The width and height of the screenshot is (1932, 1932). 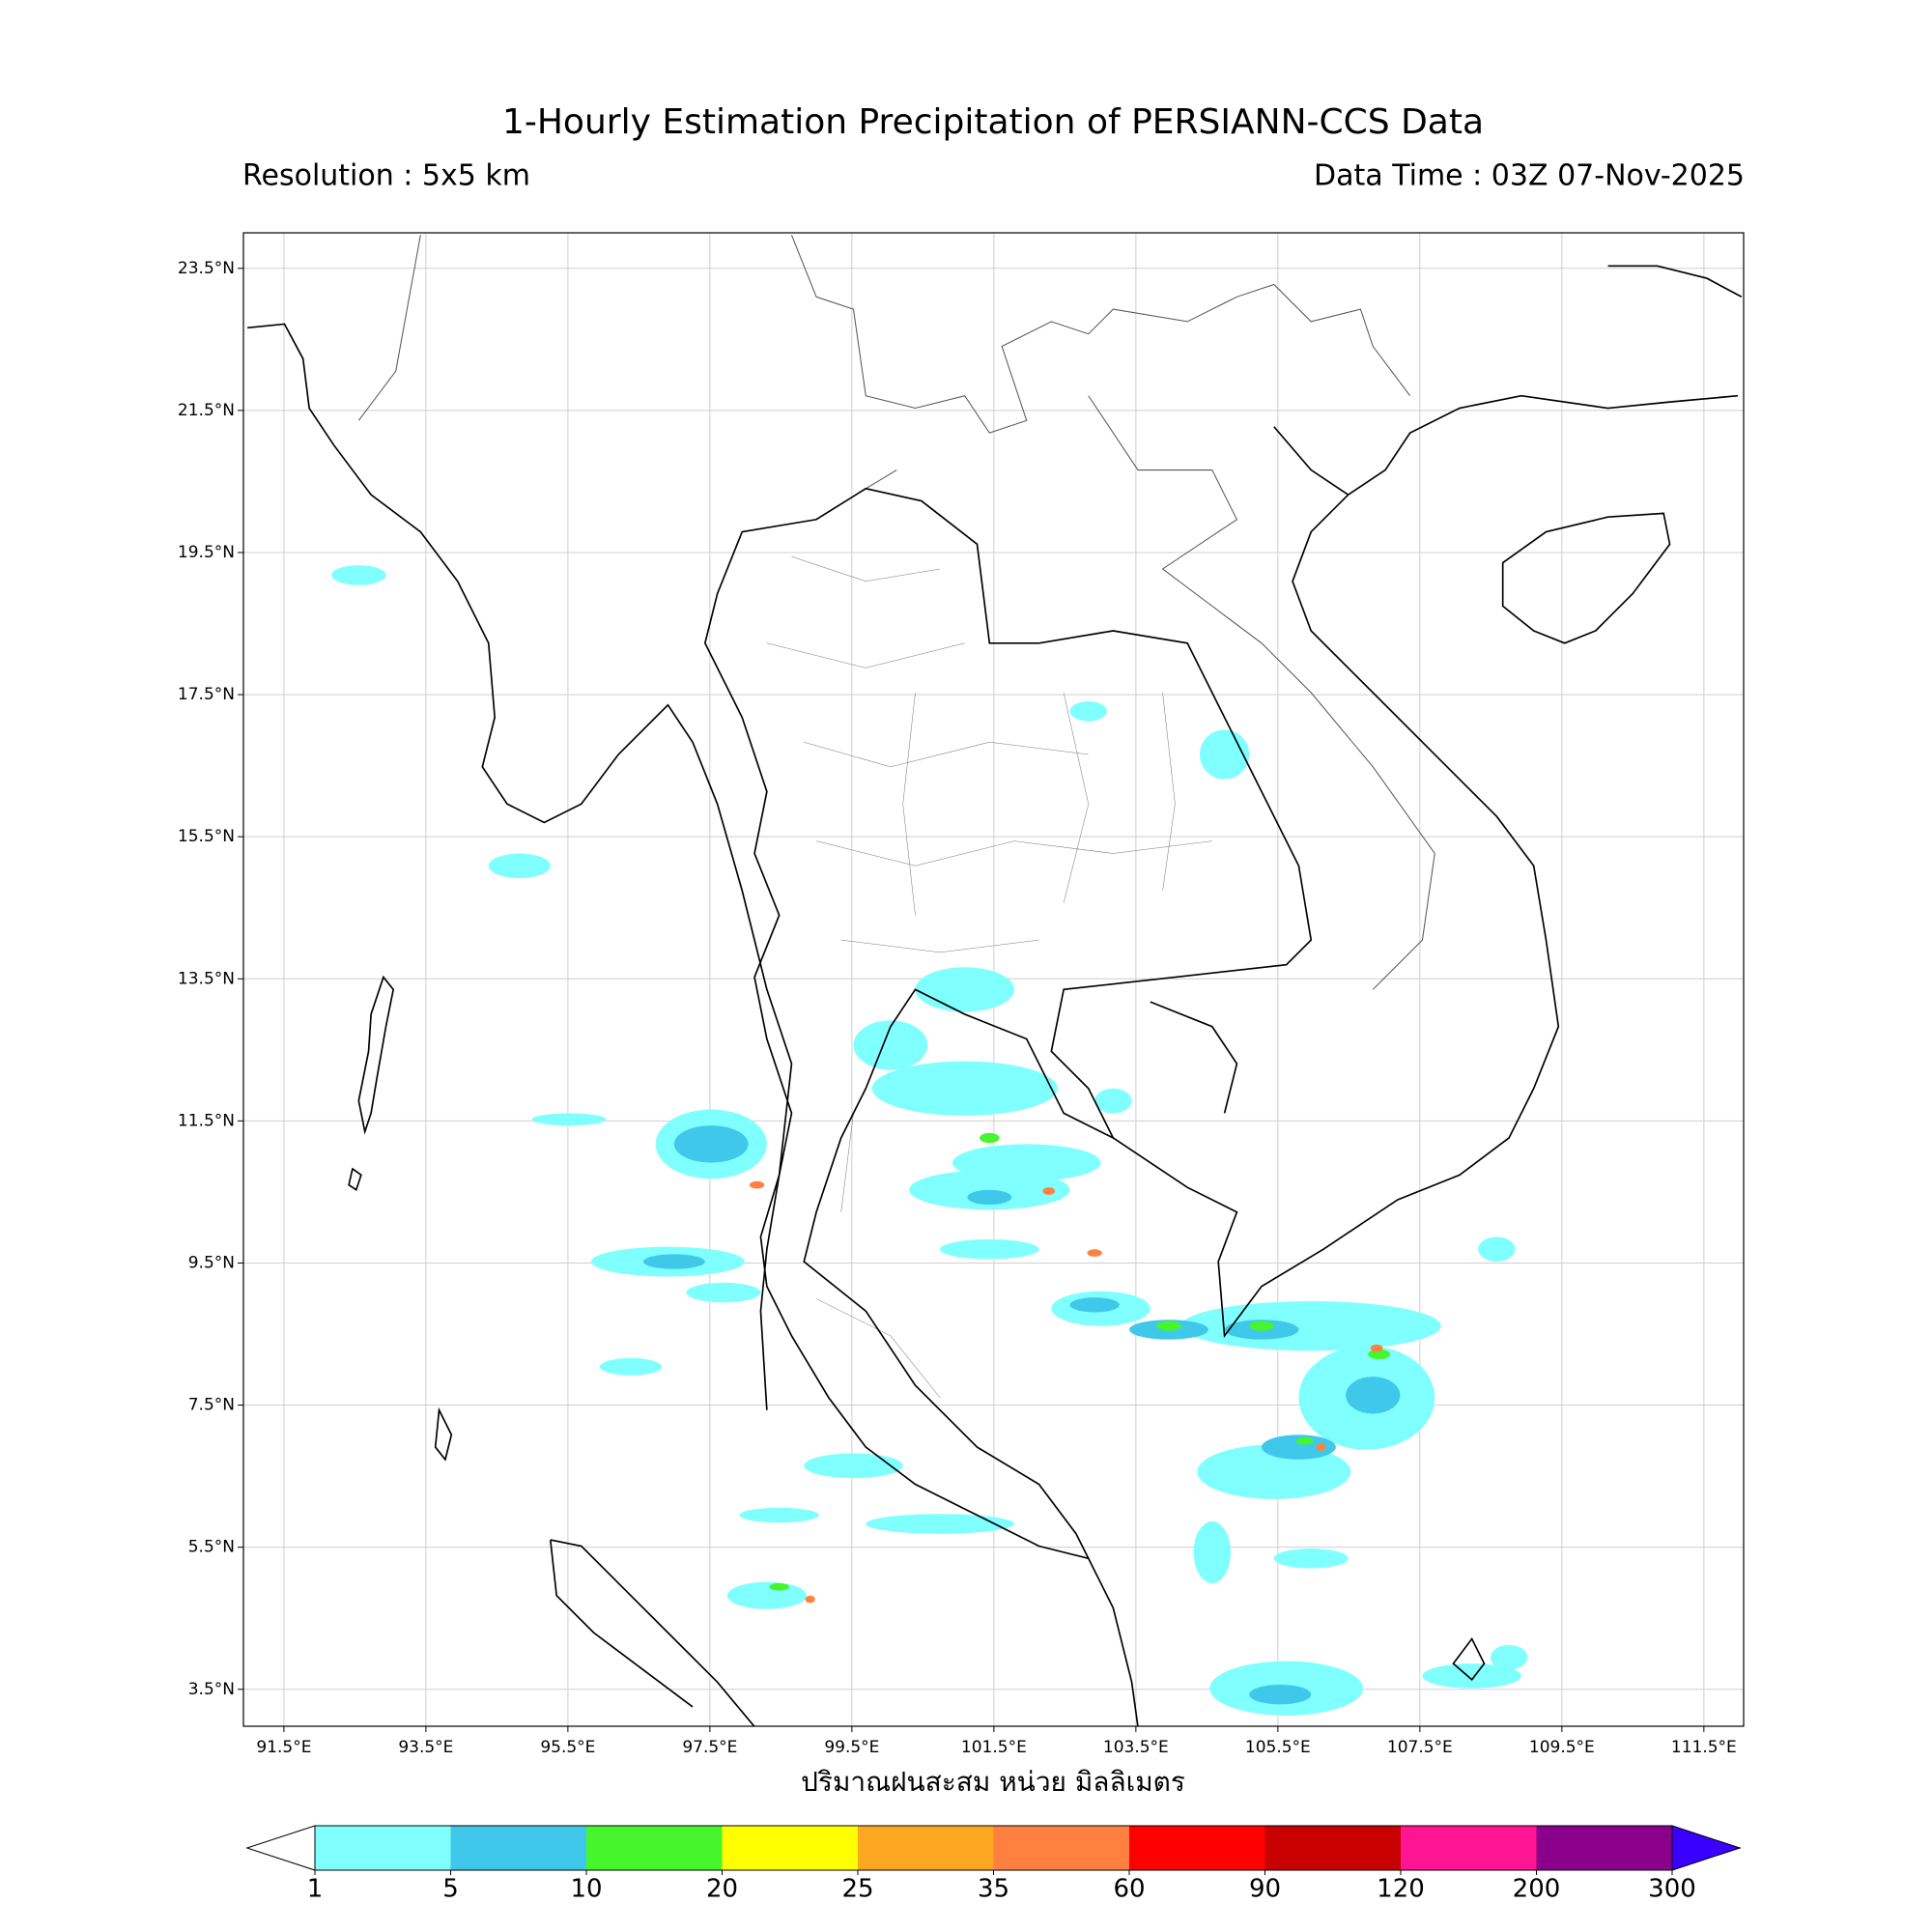 What do you see at coordinates (206, 552) in the screenshot?
I see `y-tick-label: 19.5°N` at bounding box center [206, 552].